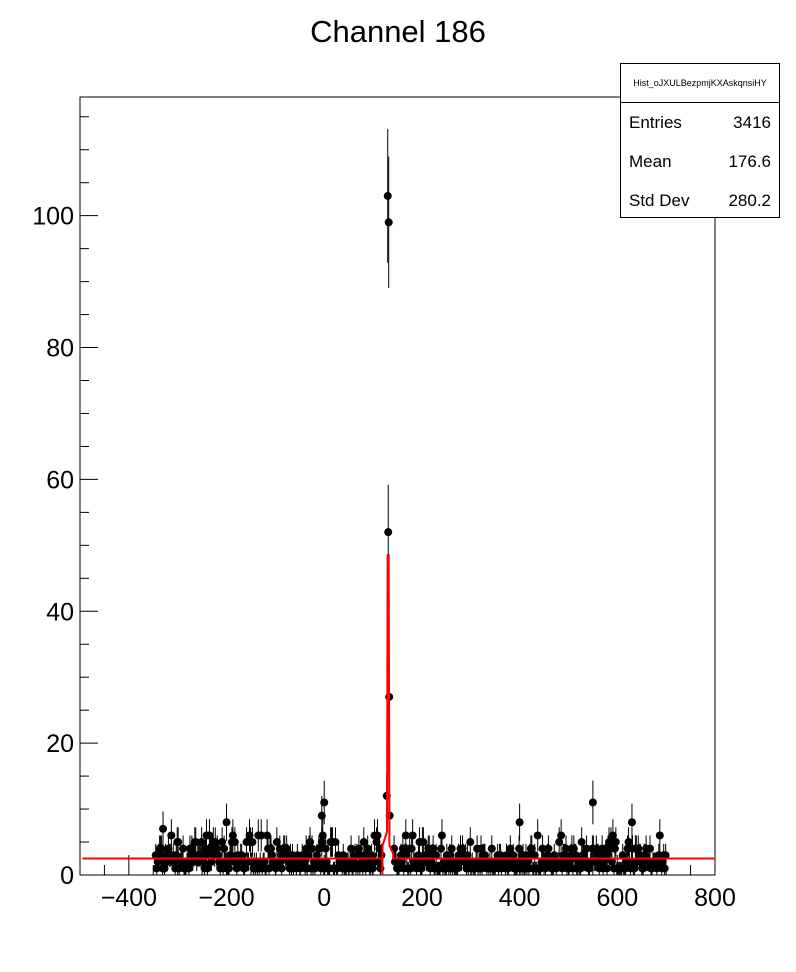 The height and width of the screenshot is (972, 796). Describe the element at coordinates (520, 898) in the screenshot. I see `x-tick-label: 400` at that location.